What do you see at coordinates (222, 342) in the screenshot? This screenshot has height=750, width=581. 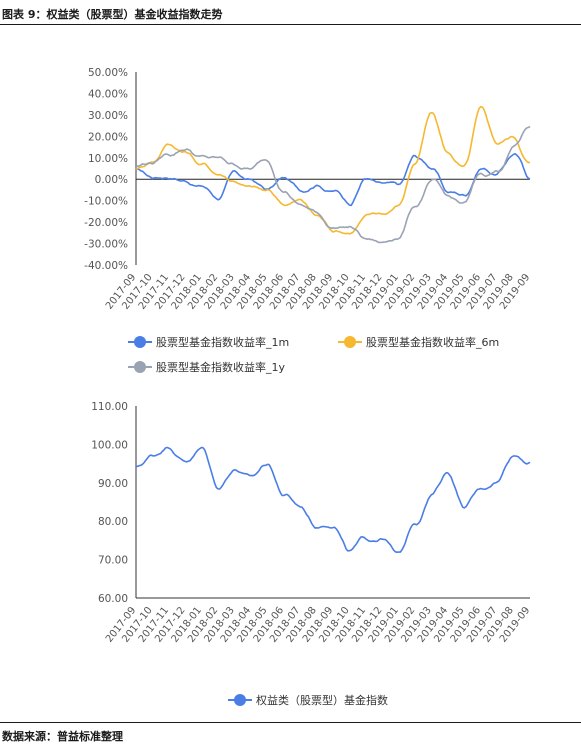 I see `legend-label: 股票型基金指数收益率_1m` at bounding box center [222, 342].